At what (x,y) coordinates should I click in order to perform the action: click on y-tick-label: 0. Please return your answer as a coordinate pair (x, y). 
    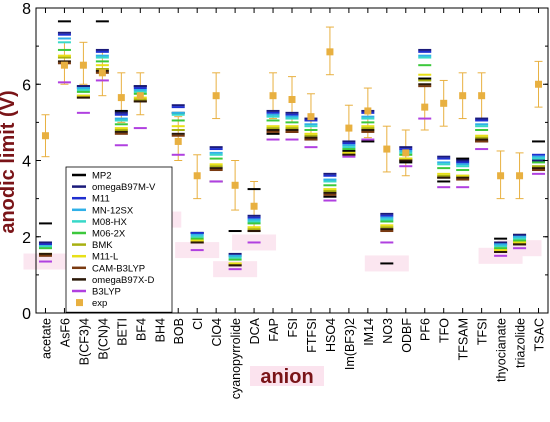
    Looking at the image, I should click on (26, 314).